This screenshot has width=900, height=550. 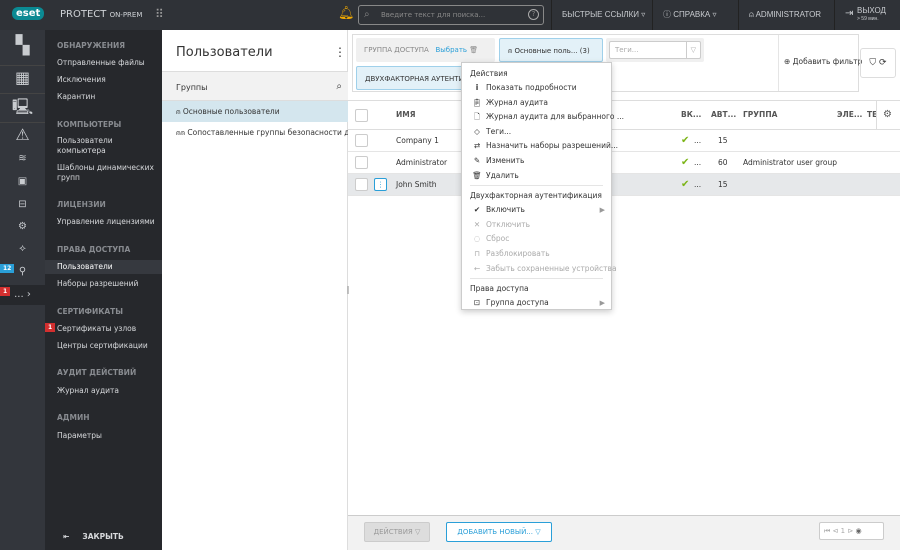 I want to click on table-row: Company 1 ✔... 15, so click(x=624, y=141).